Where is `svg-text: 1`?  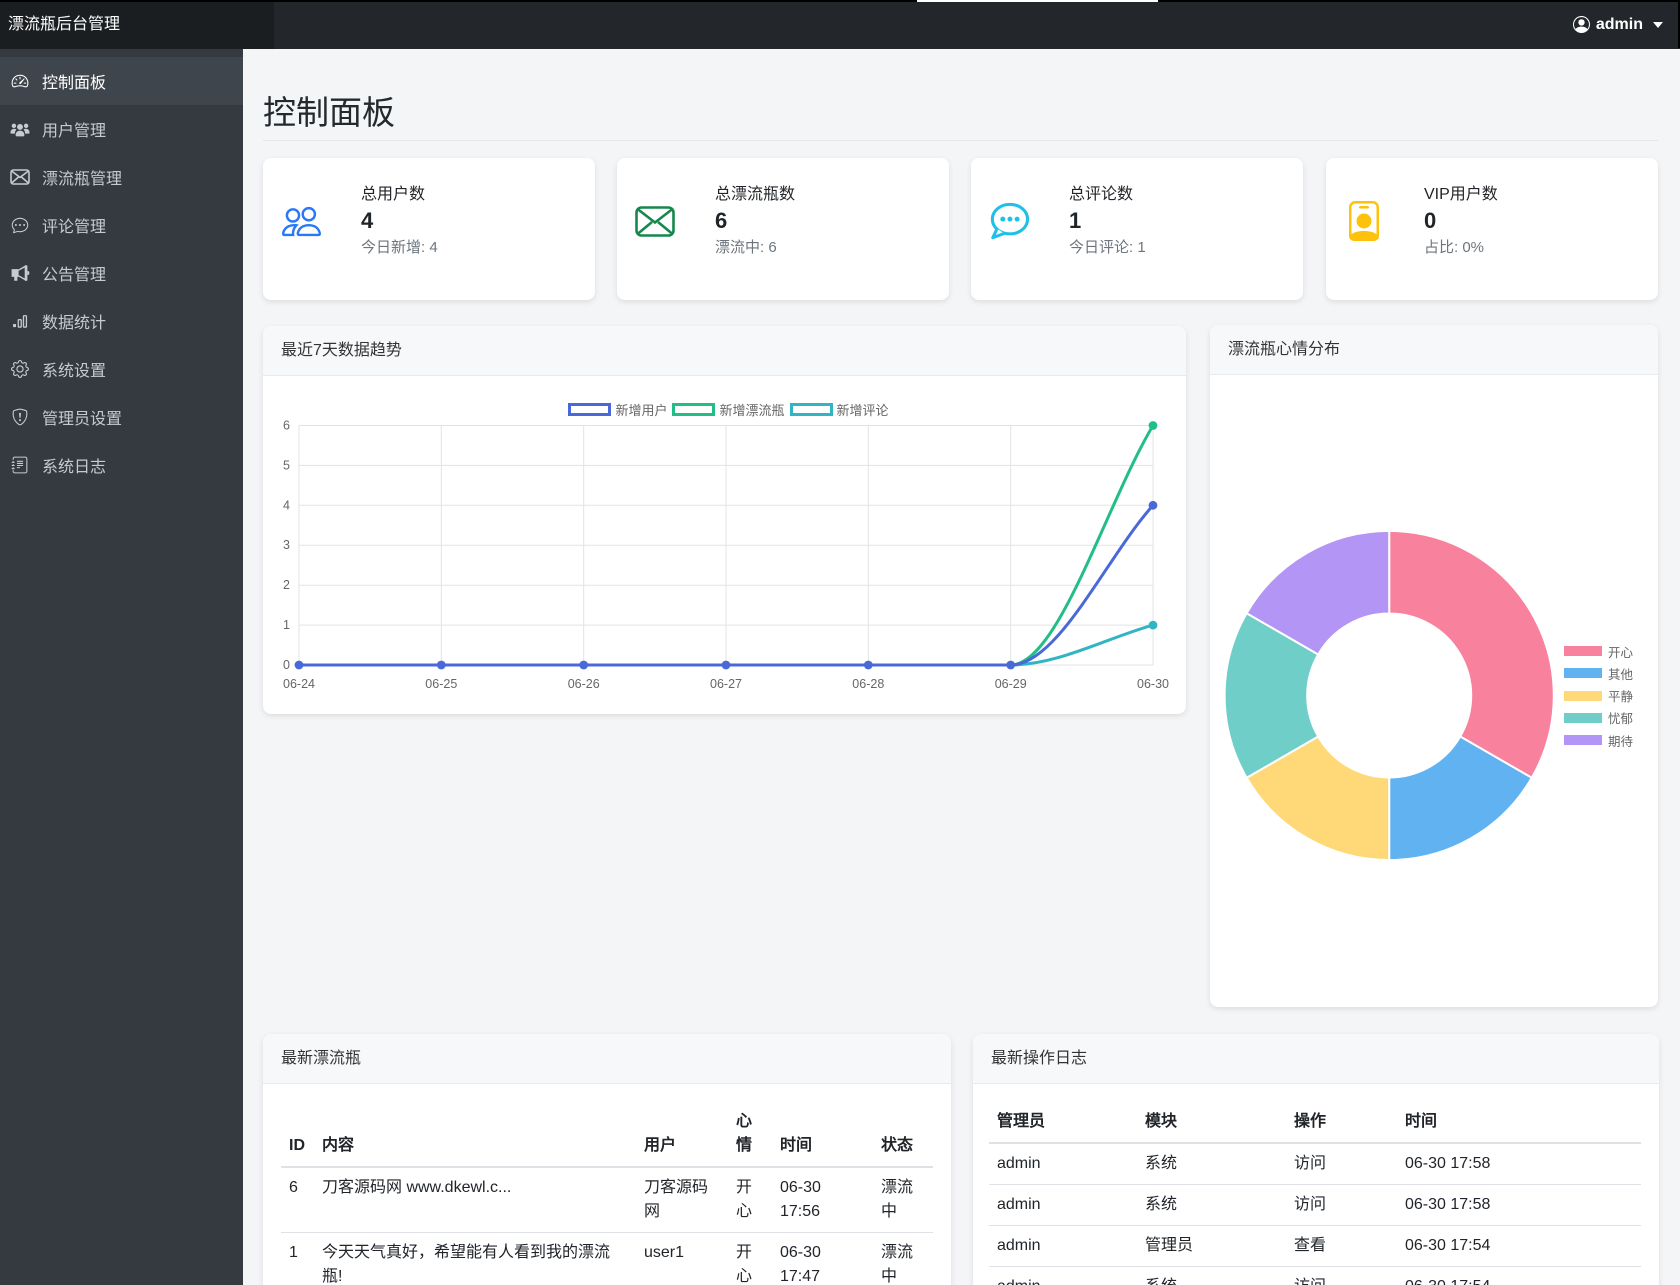 svg-text: 1 is located at coordinates (286, 625).